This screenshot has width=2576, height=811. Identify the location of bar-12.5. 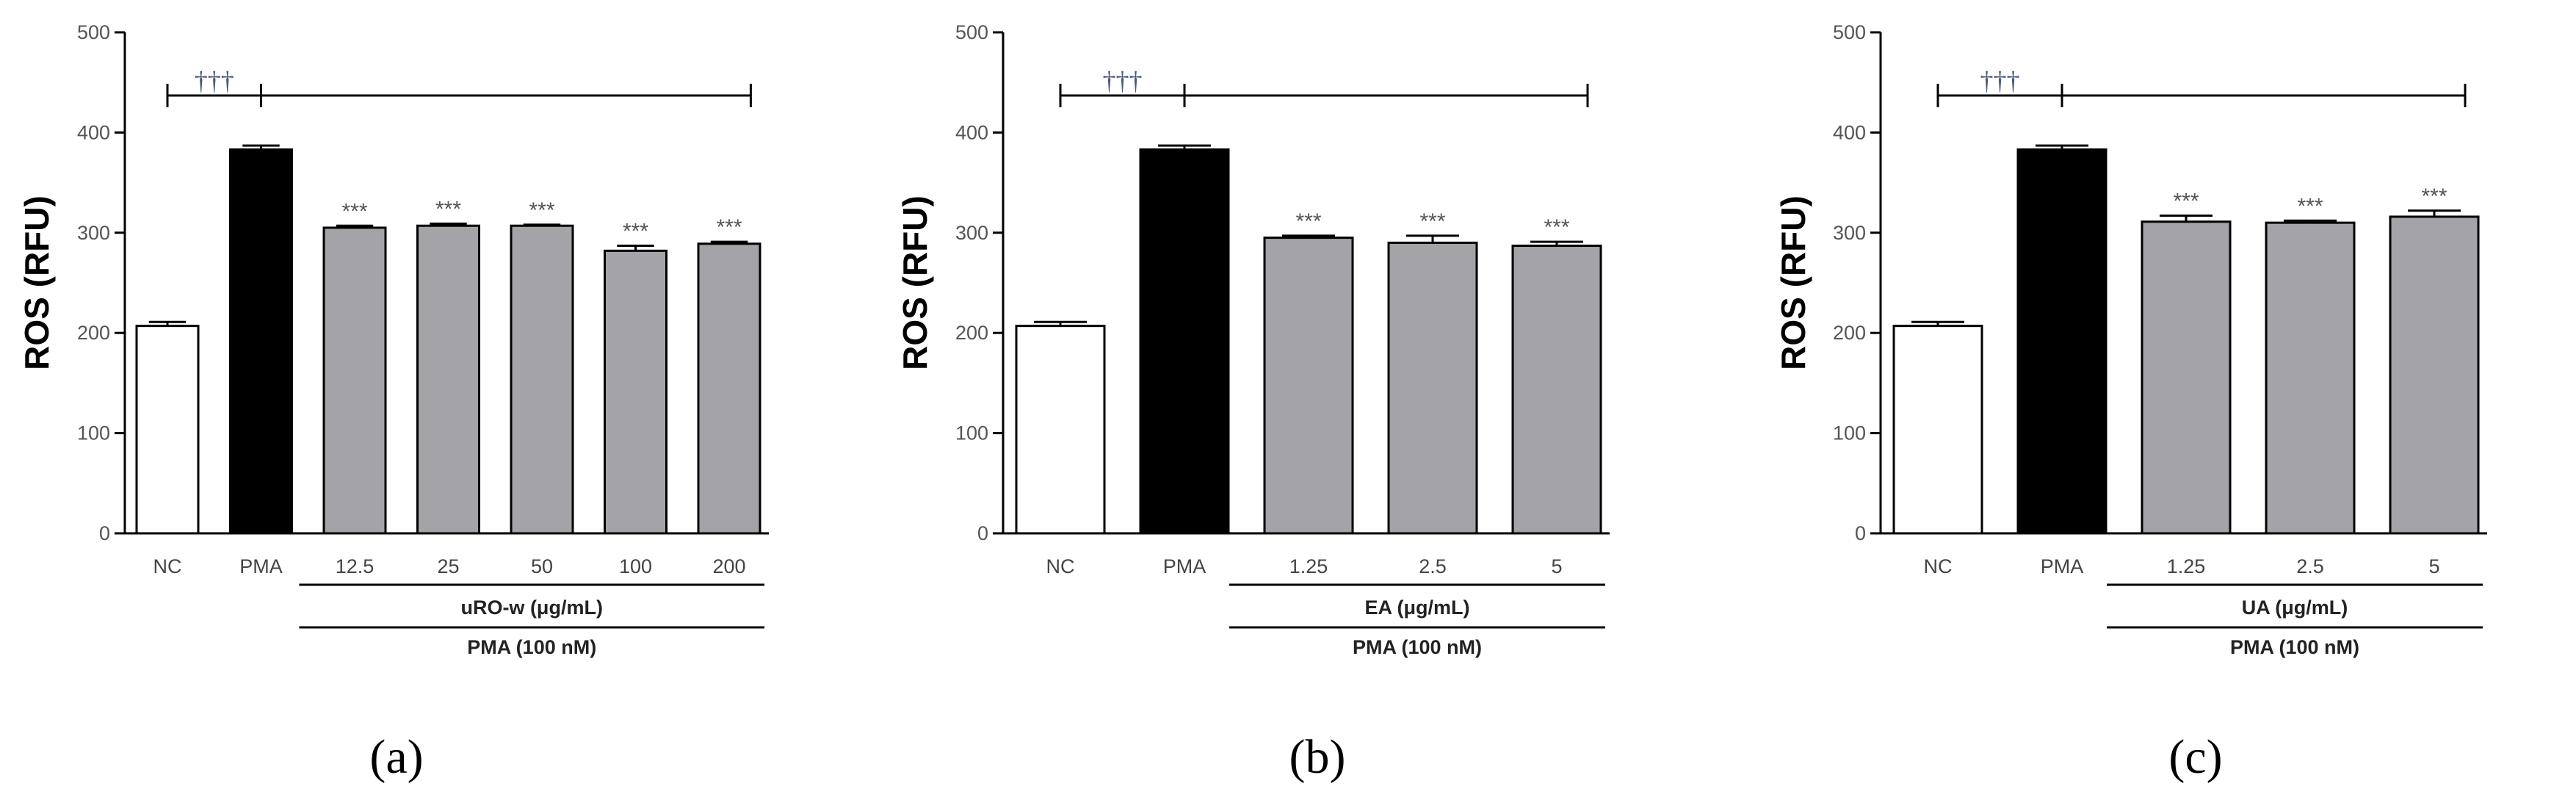
(354, 380).